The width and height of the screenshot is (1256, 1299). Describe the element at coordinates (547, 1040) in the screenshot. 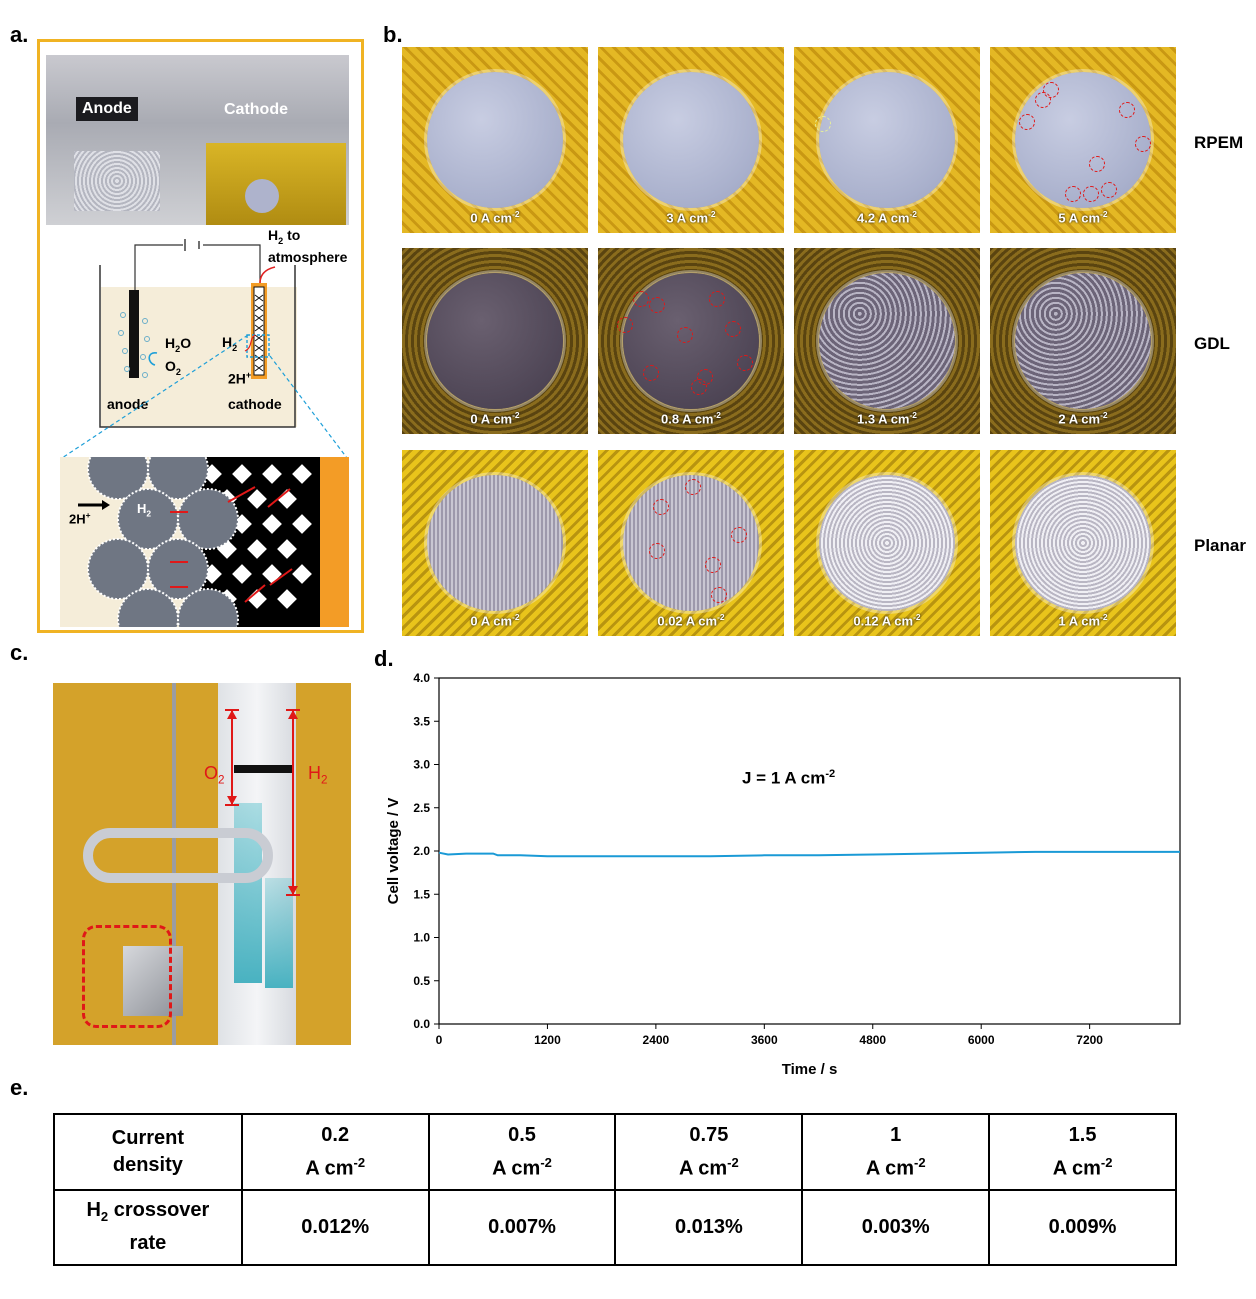

I see `x-tick-label: 1200` at that location.